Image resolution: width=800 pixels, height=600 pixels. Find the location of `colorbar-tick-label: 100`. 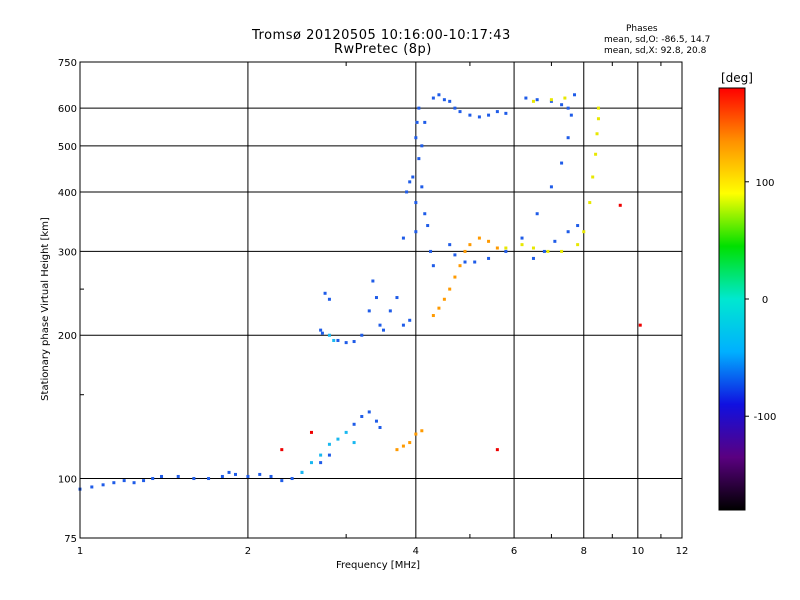

colorbar-tick-label: 100 is located at coordinates (764, 183).